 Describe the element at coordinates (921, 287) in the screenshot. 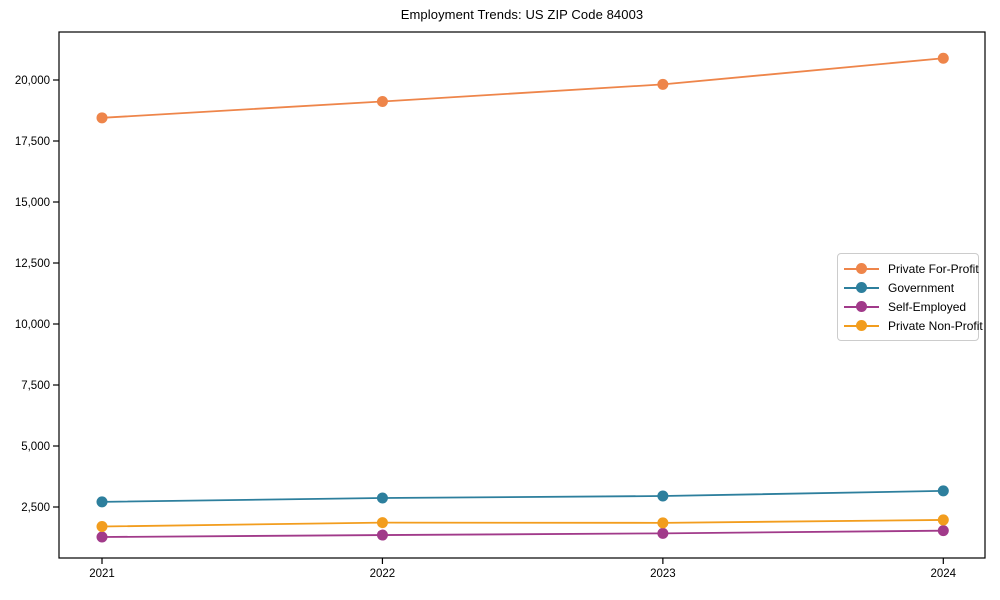

I see `legend-label: Government` at that location.